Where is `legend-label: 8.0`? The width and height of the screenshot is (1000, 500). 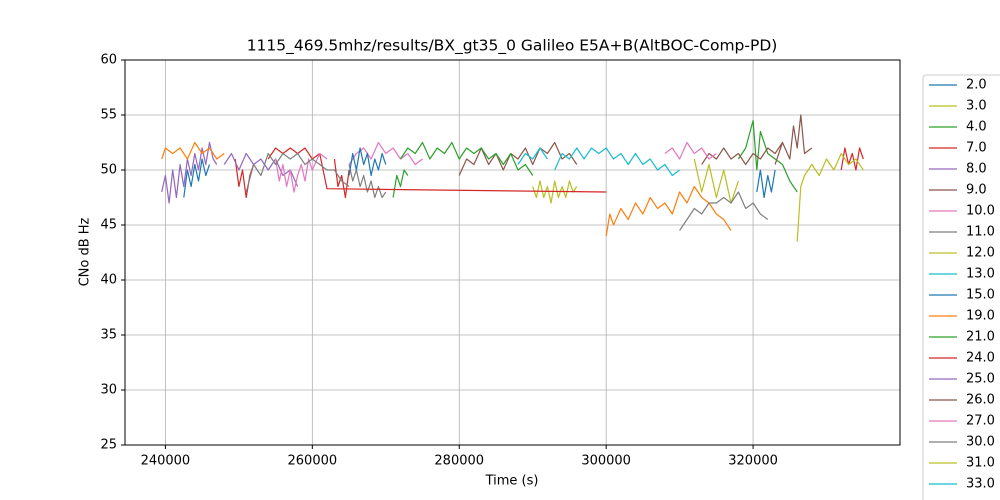
legend-label: 8.0 is located at coordinates (976, 169).